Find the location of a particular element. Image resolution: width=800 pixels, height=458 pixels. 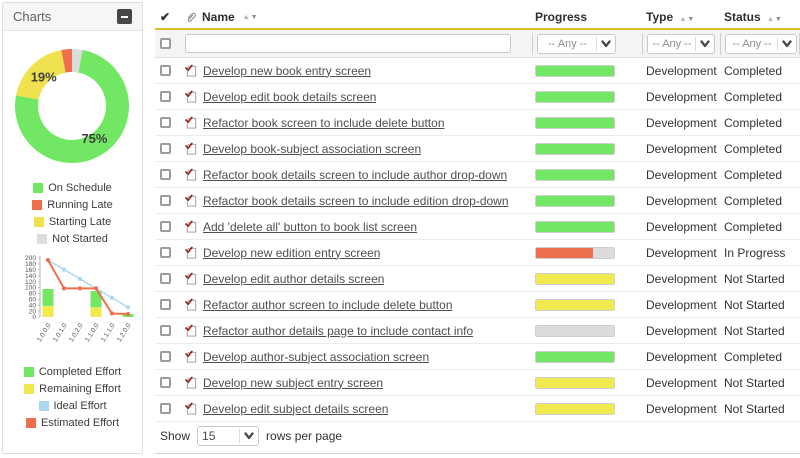

legend-label: Completed Effort is located at coordinates (80, 371).